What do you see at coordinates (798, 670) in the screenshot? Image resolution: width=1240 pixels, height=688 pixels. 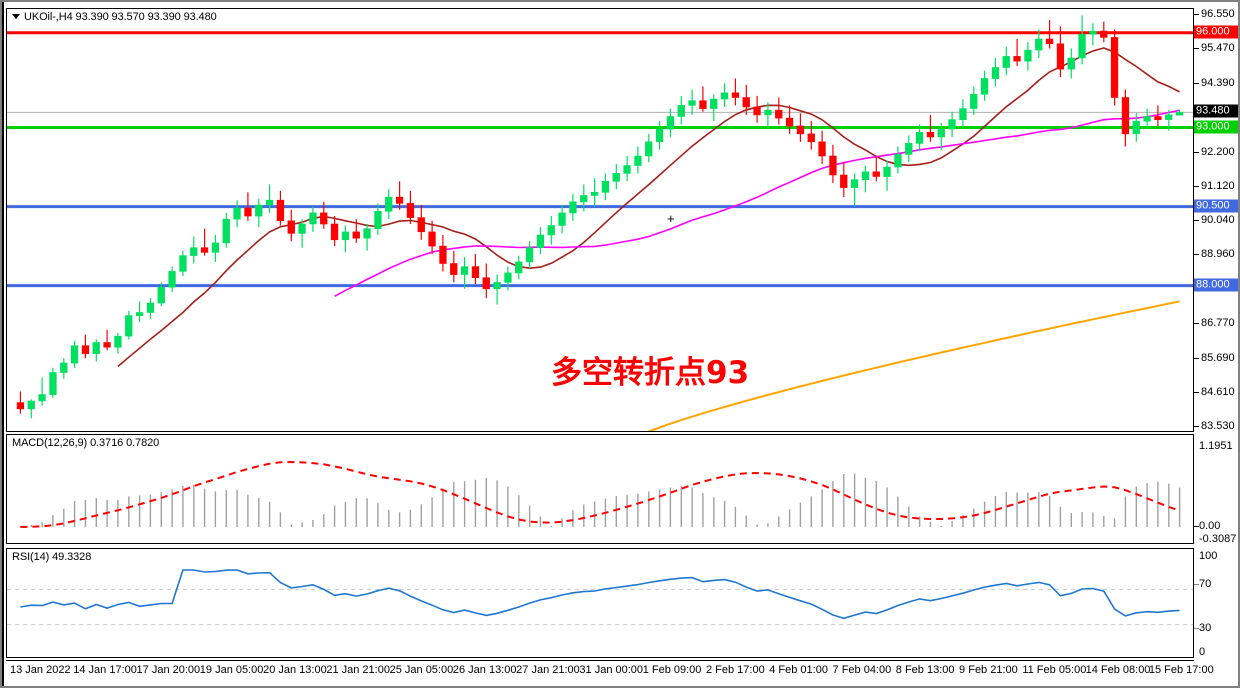 I see `time-axis-label: 4 Feb 01:00` at bounding box center [798, 670].